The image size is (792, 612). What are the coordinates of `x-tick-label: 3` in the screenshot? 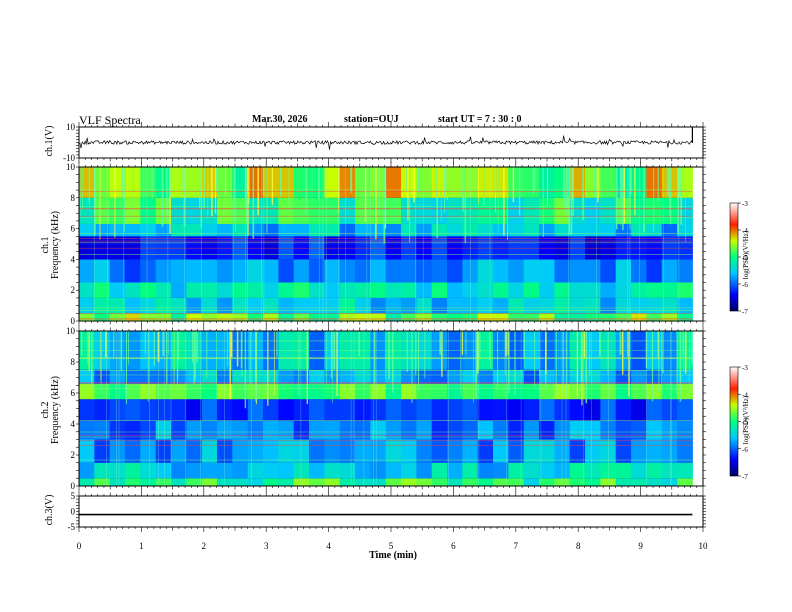 It's located at (266, 546).